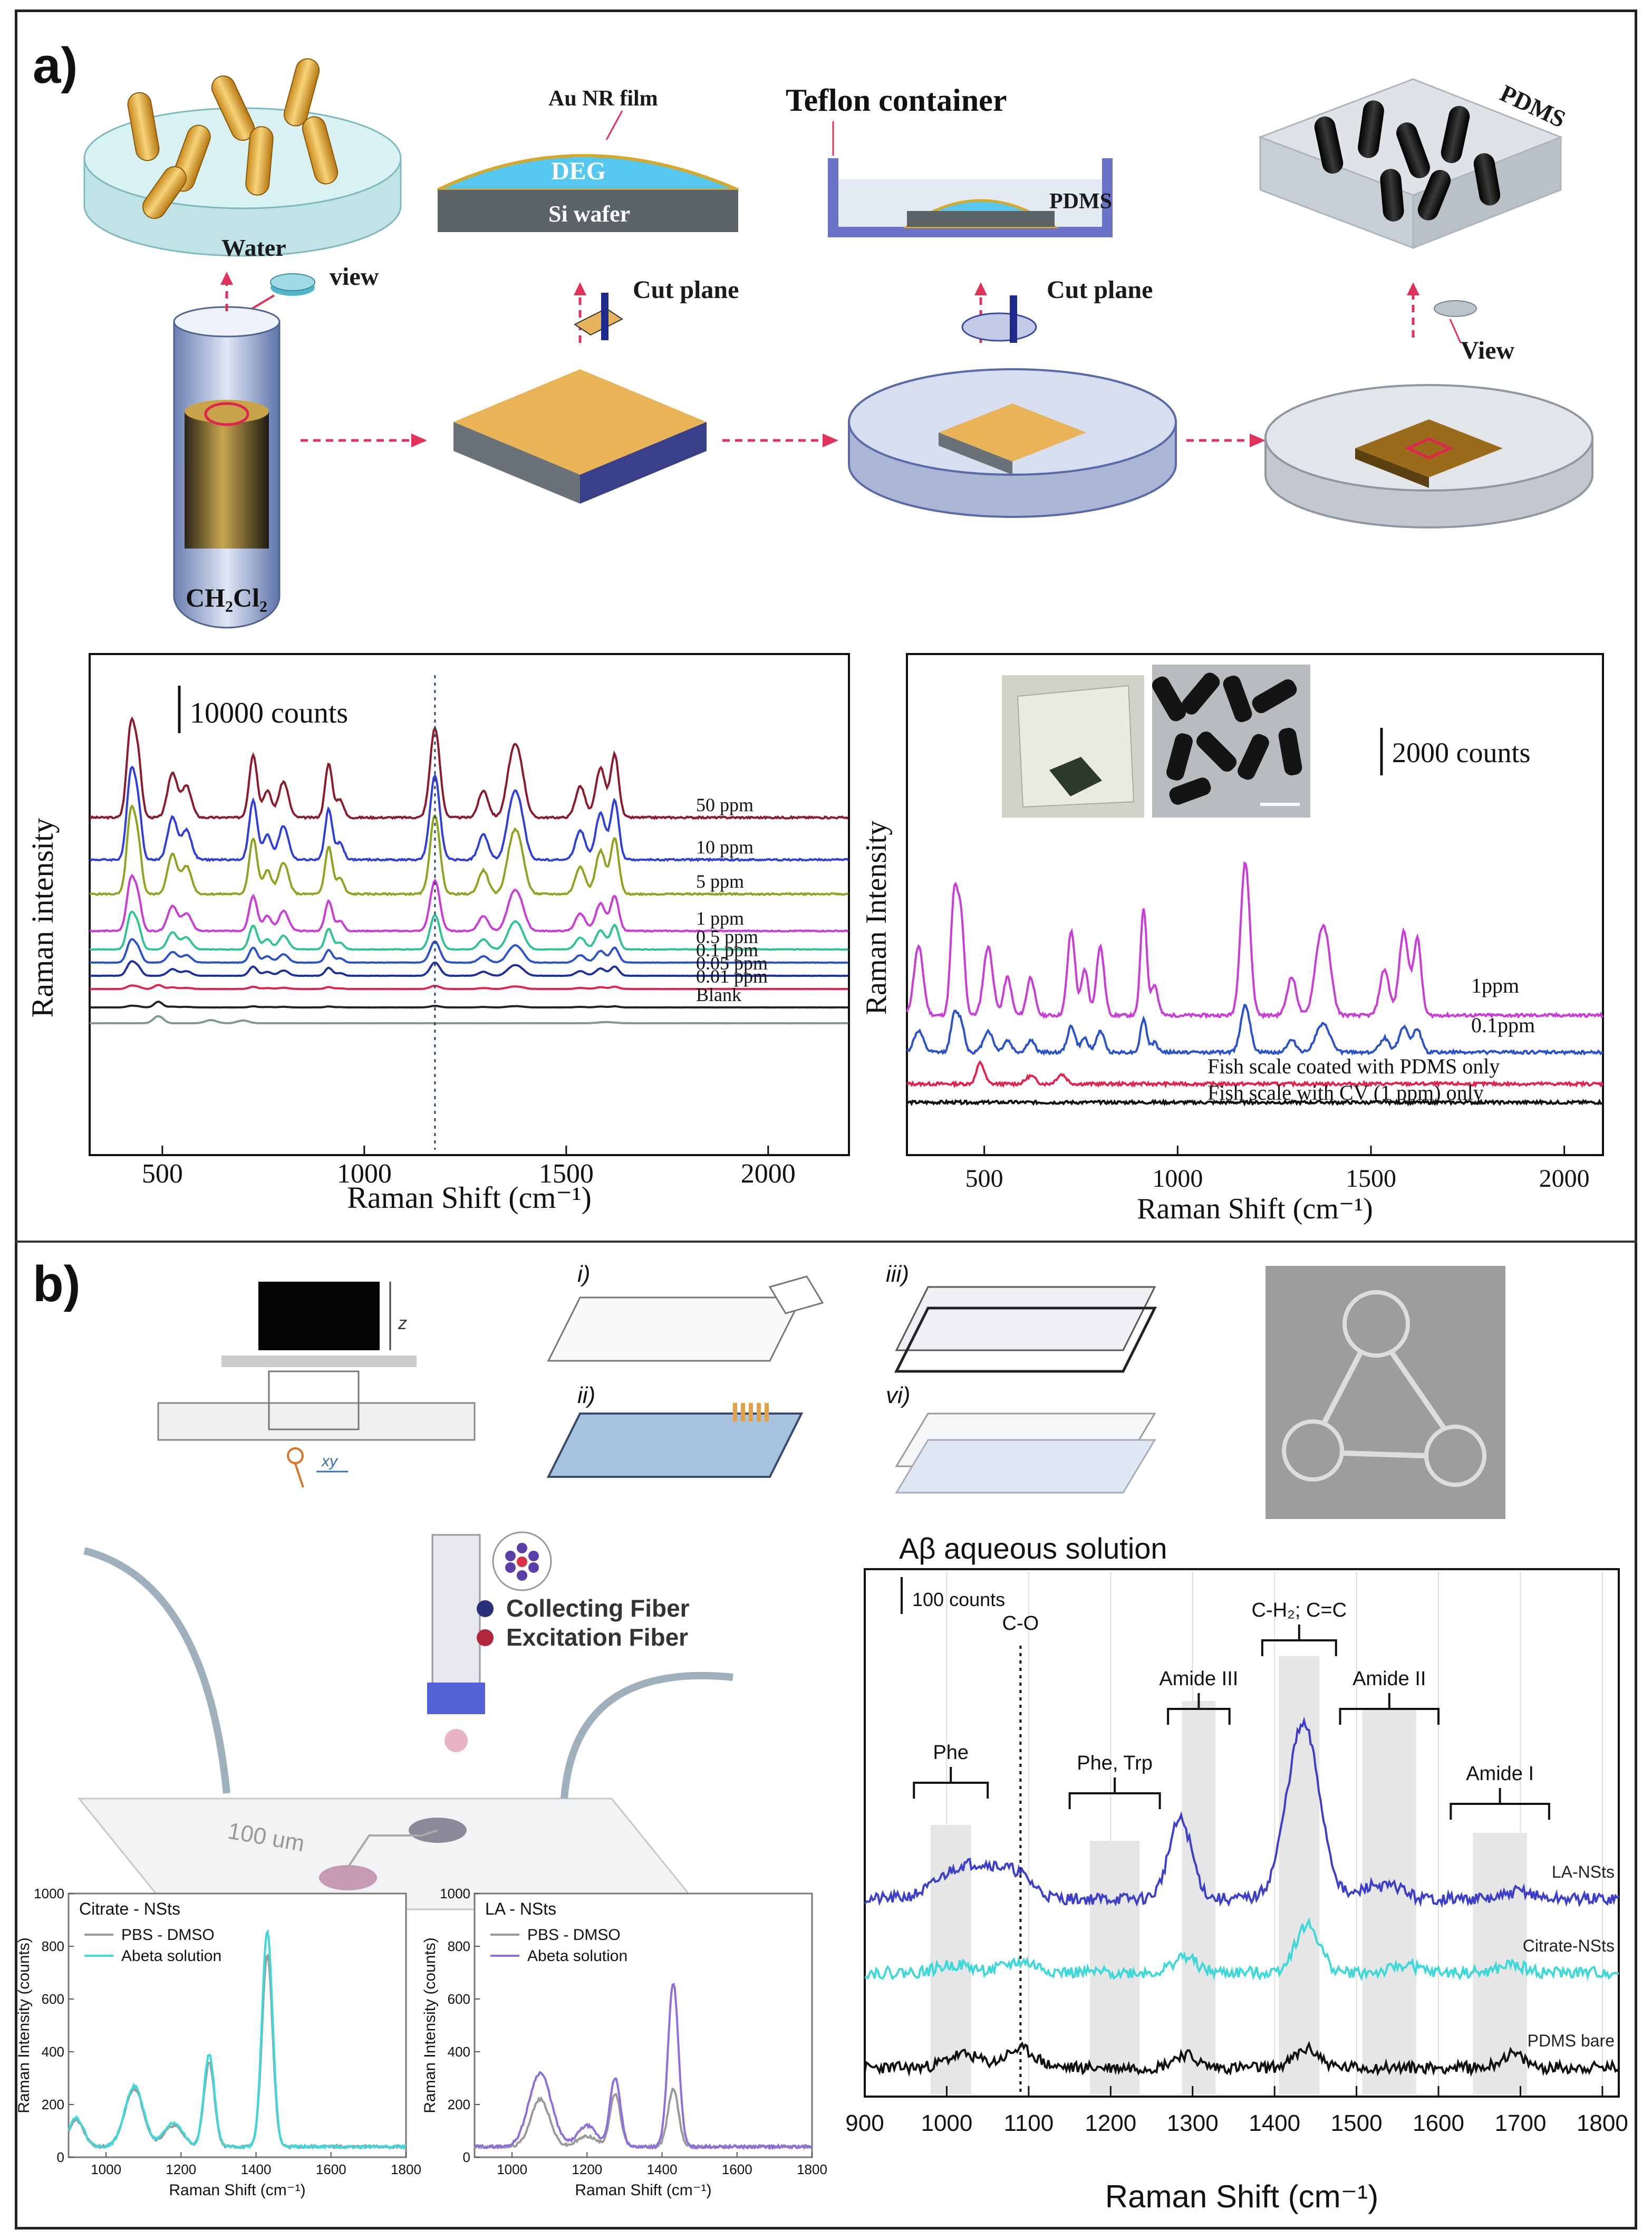  Describe the element at coordinates (129, 1908) in the screenshot. I see `small-chart-title: Citrate - NSts` at that location.